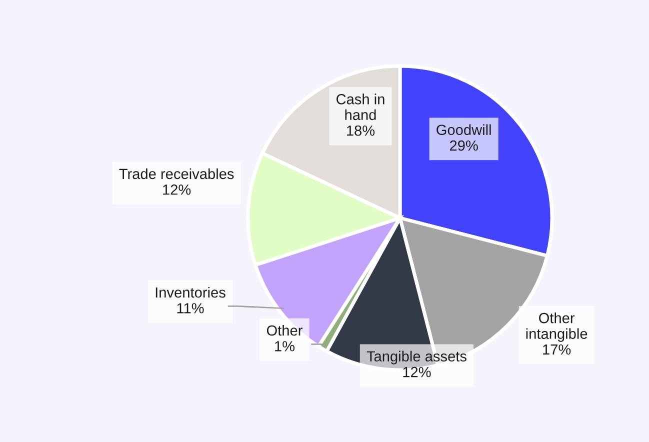 The width and height of the screenshot is (649, 442). I want to click on slice-label: Inventories, so click(191, 292).